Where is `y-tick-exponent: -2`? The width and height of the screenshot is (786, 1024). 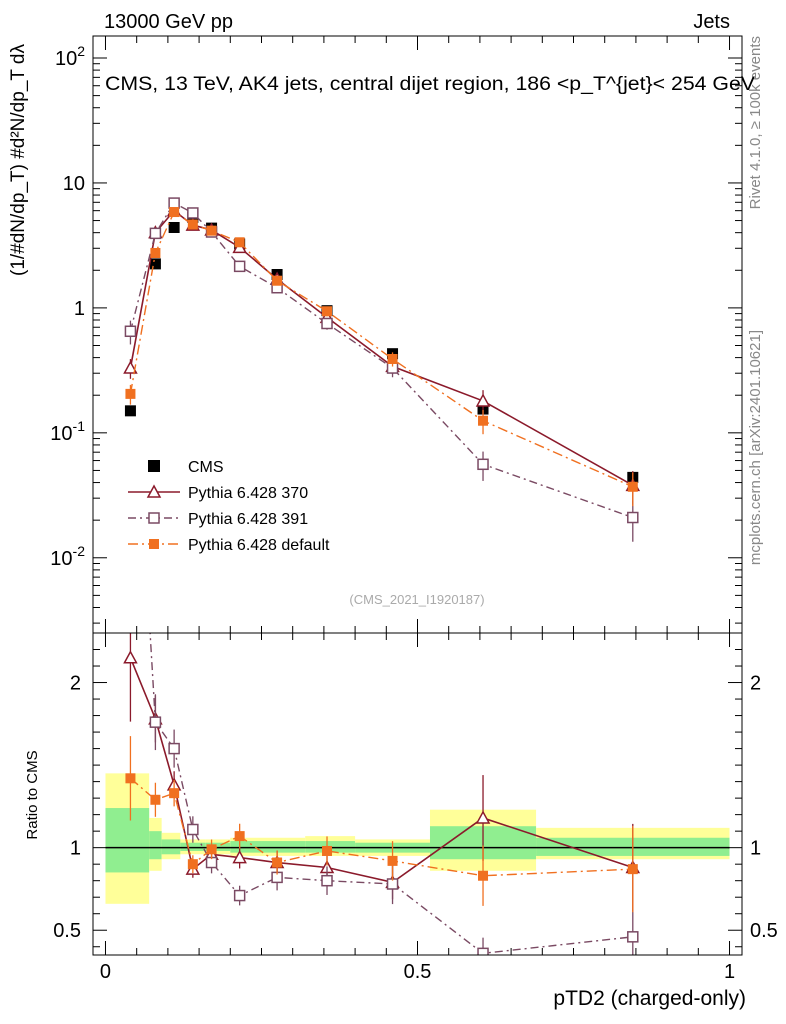 y-tick-exponent: -2 is located at coordinates (79, 551).